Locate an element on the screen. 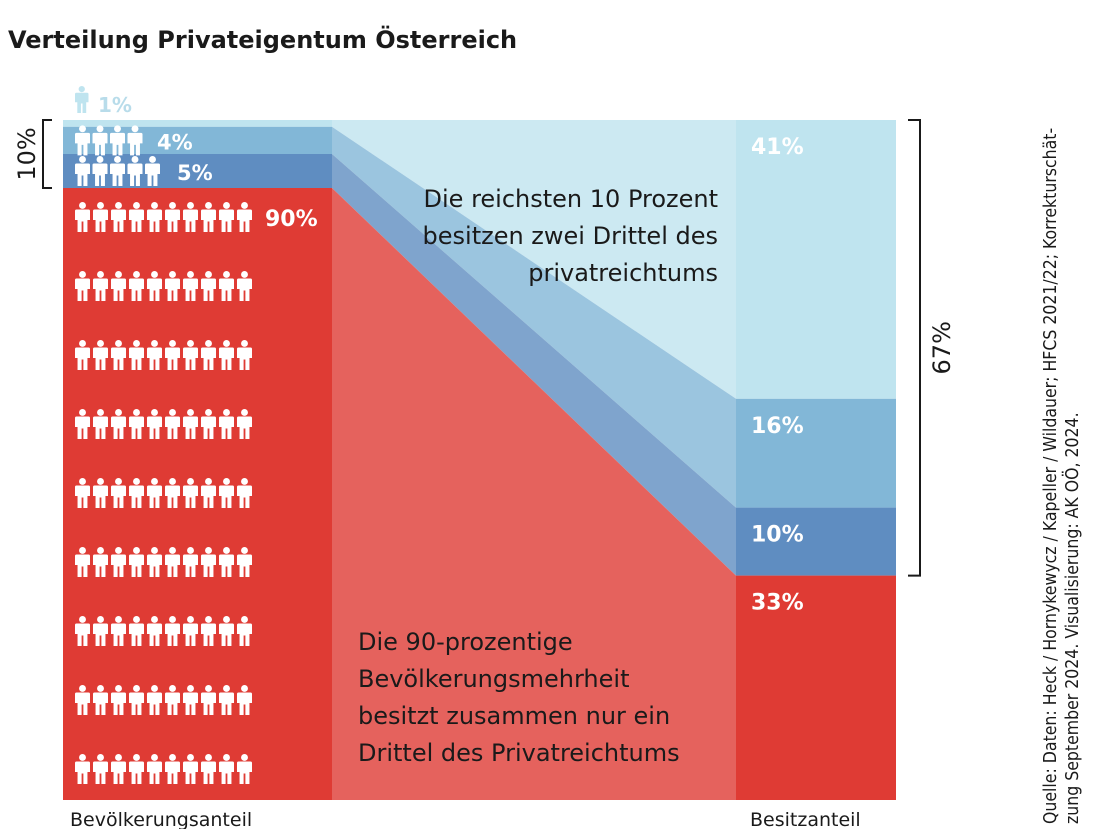 The height and width of the screenshot is (829, 1096). annotation-top-line: privatreichtums is located at coordinates (623, 273).